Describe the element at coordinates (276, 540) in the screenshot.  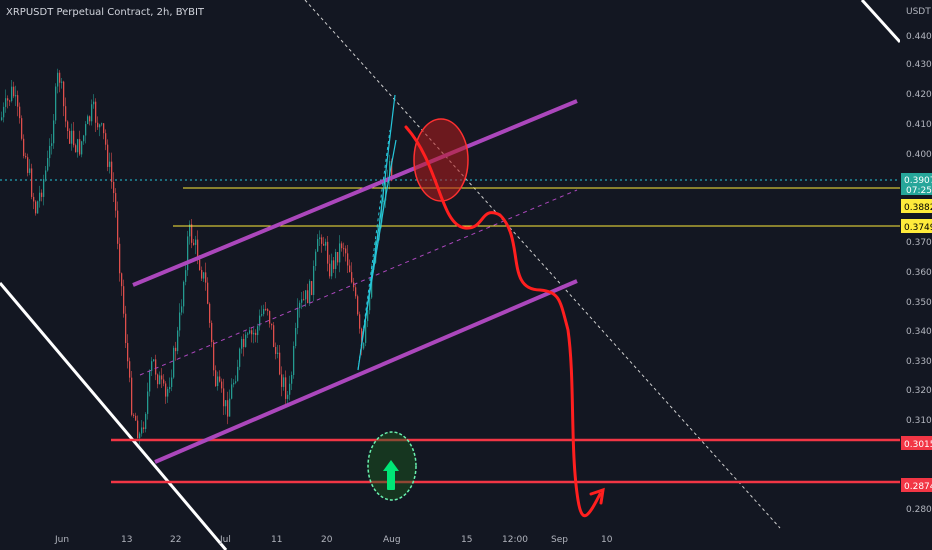
I see `x-tick: 11` at that location.